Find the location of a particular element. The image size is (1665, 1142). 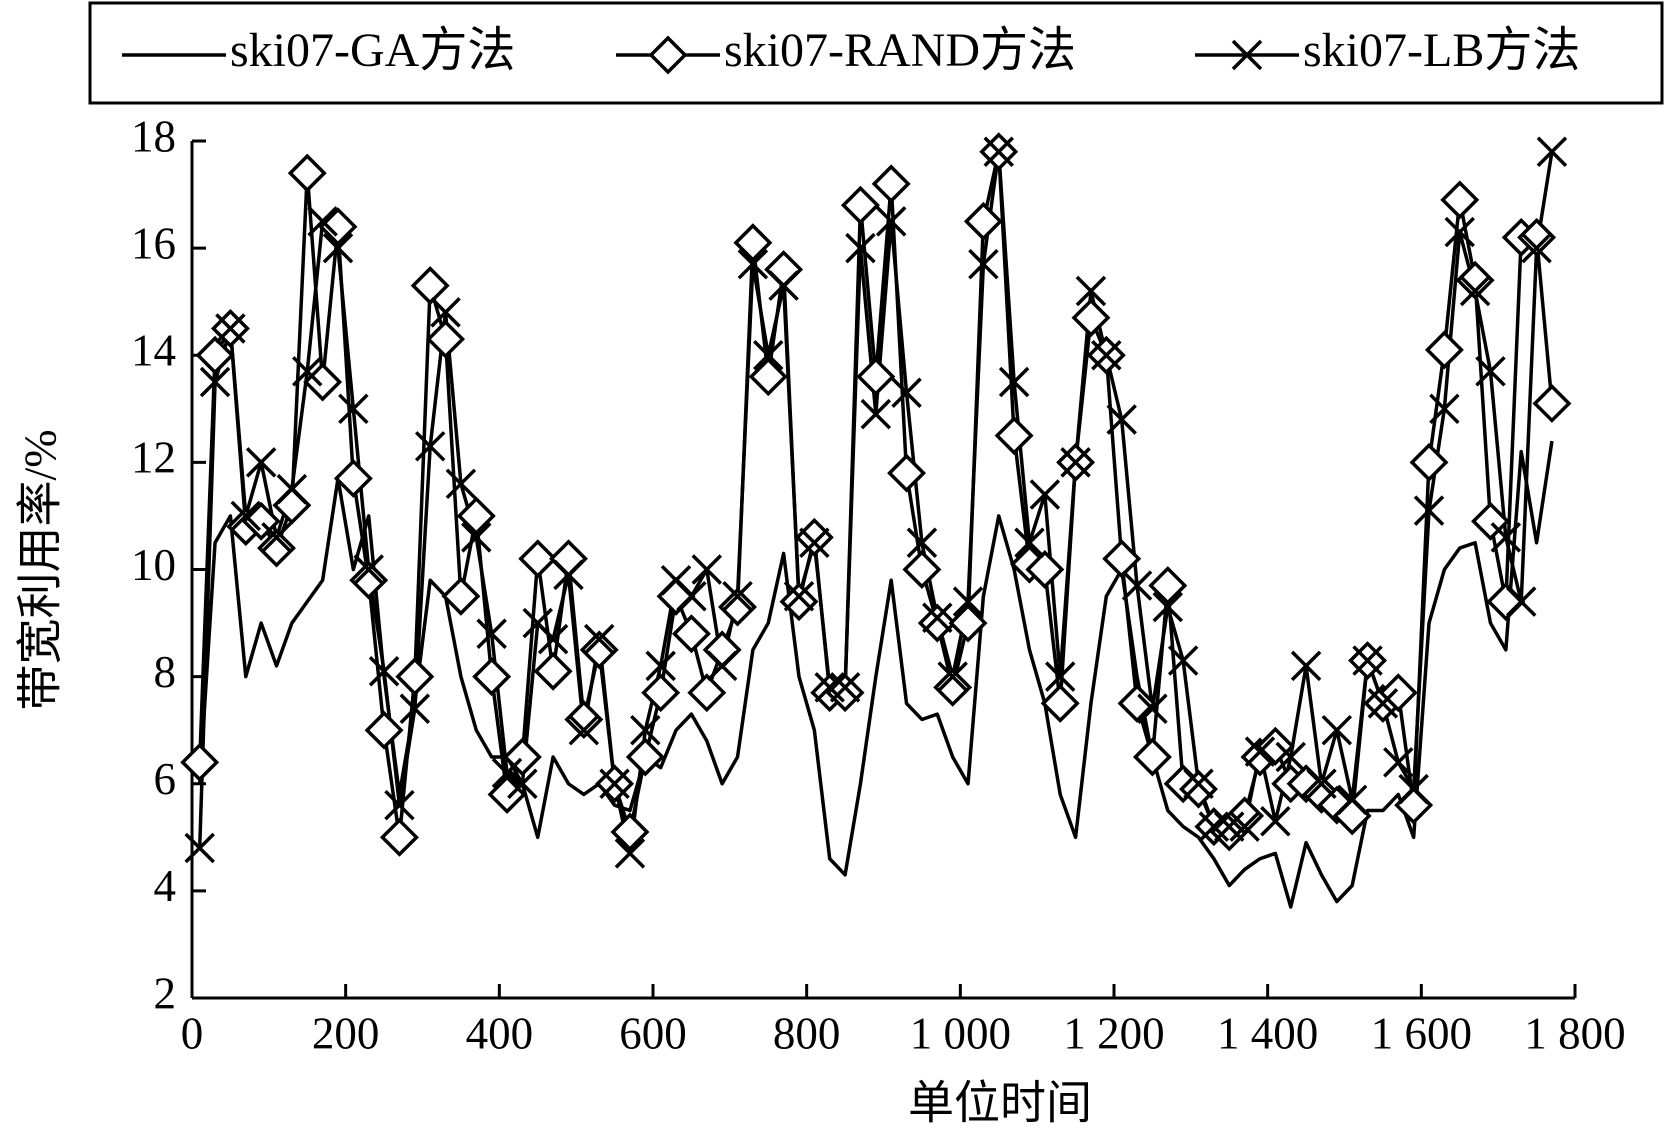

x-tick-label: 0 is located at coordinates (192, 1033).